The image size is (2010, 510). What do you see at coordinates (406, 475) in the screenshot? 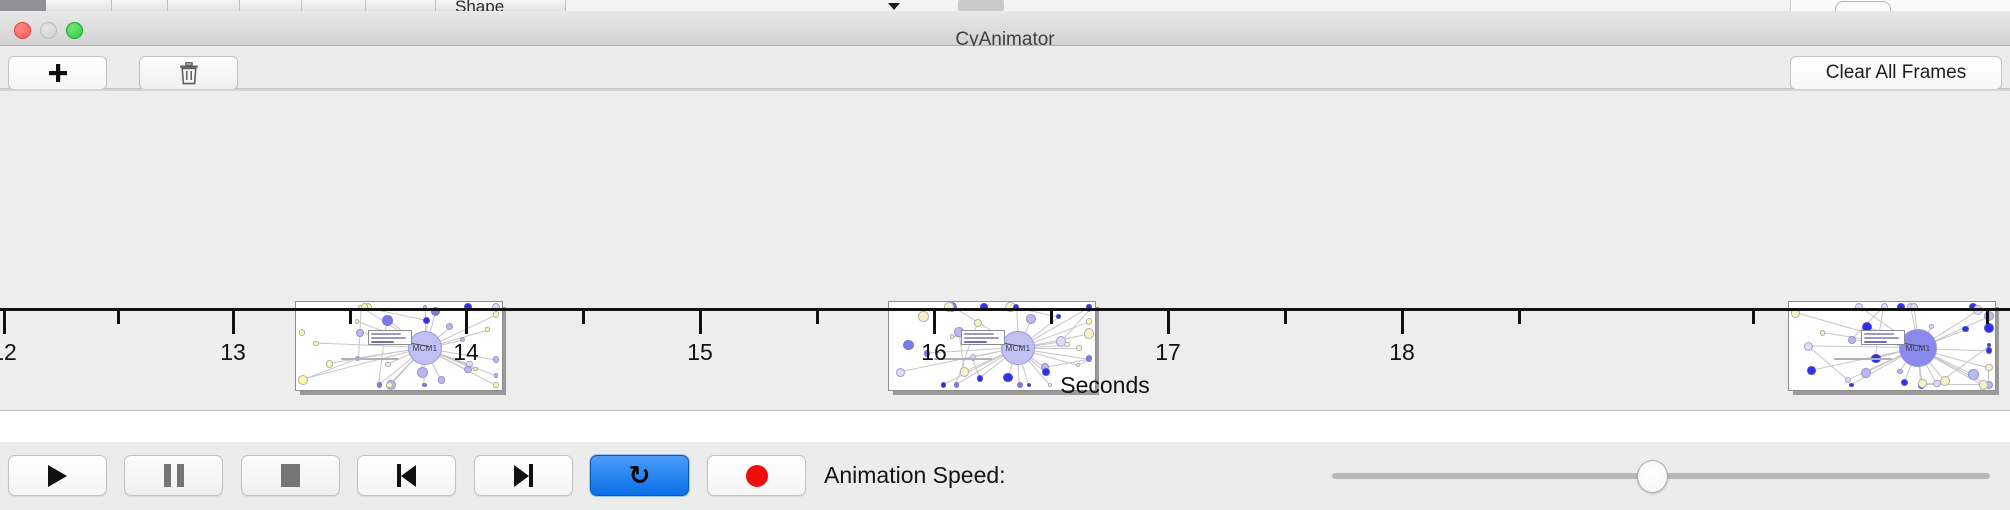
I see `first-frame-button` at bounding box center [406, 475].